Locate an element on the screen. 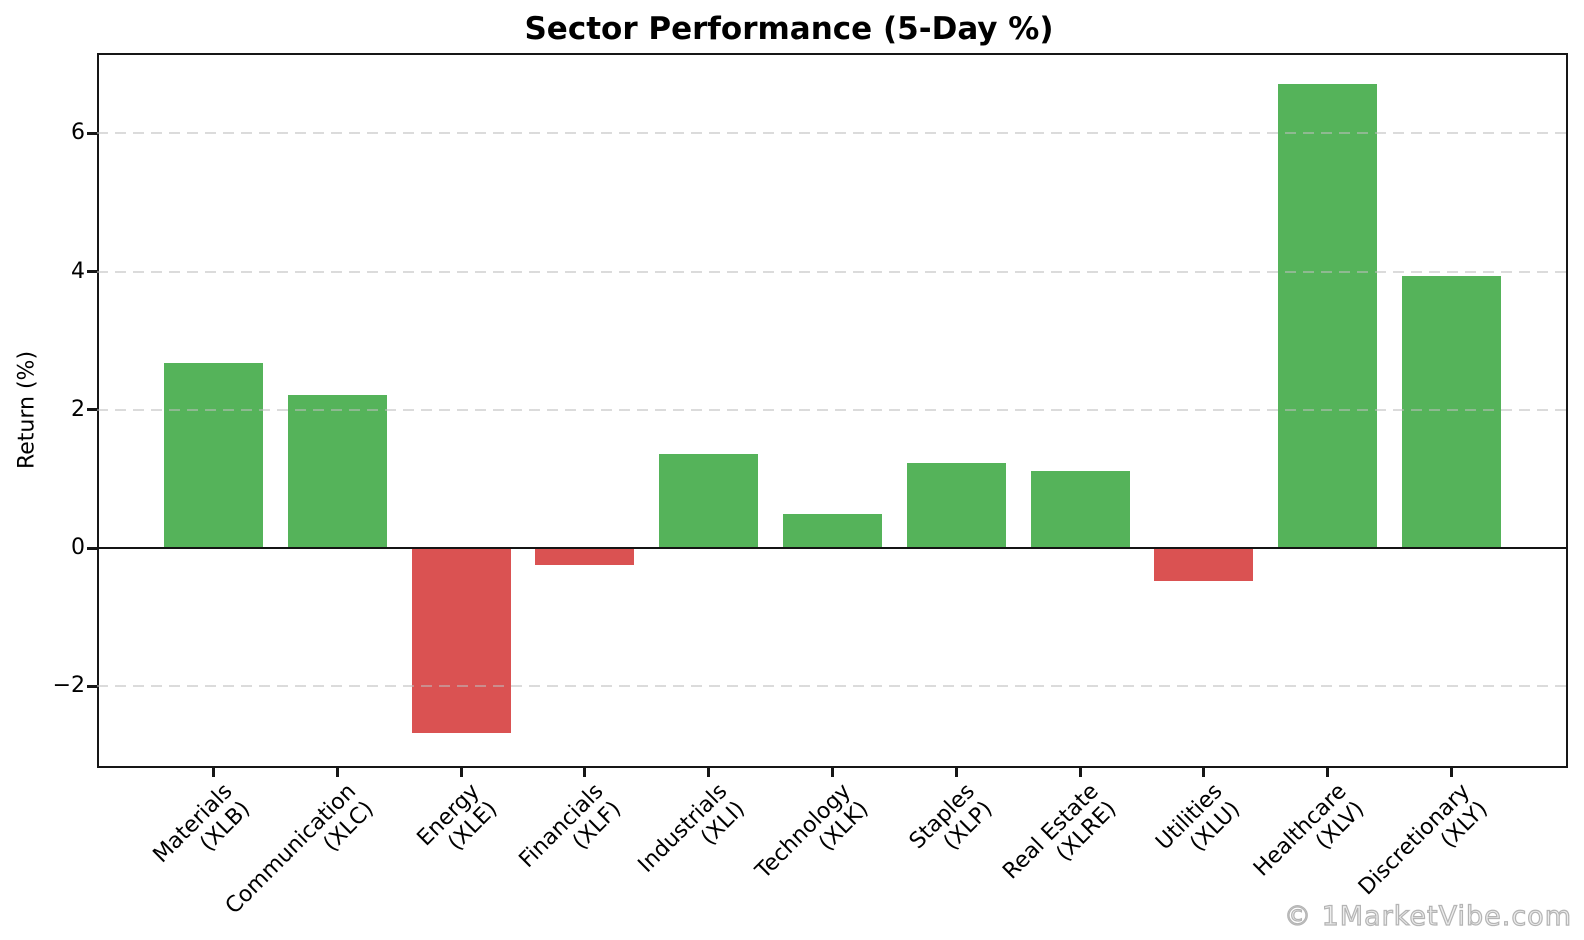 Image resolution: width=1584 pixels, height=940 pixels. watermark: © 1MarketVibe.com is located at coordinates (1427, 916).